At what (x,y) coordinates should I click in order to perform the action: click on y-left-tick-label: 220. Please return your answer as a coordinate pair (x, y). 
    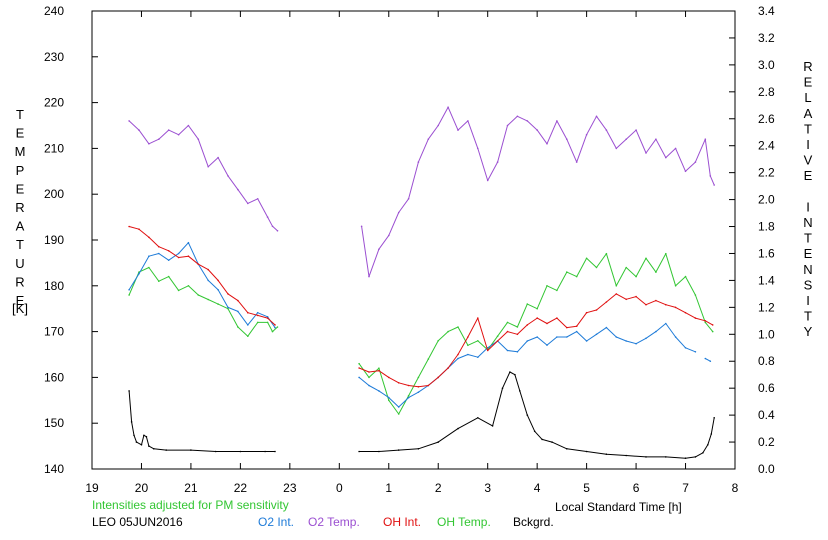
    Looking at the image, I should click on (54, 103).